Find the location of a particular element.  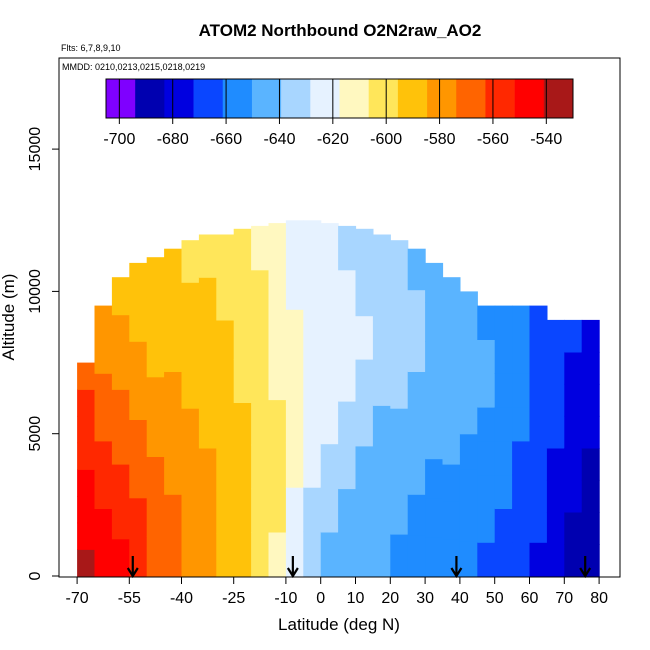

colorbar-tick-label: -540 is located at coordinates (546, 139).